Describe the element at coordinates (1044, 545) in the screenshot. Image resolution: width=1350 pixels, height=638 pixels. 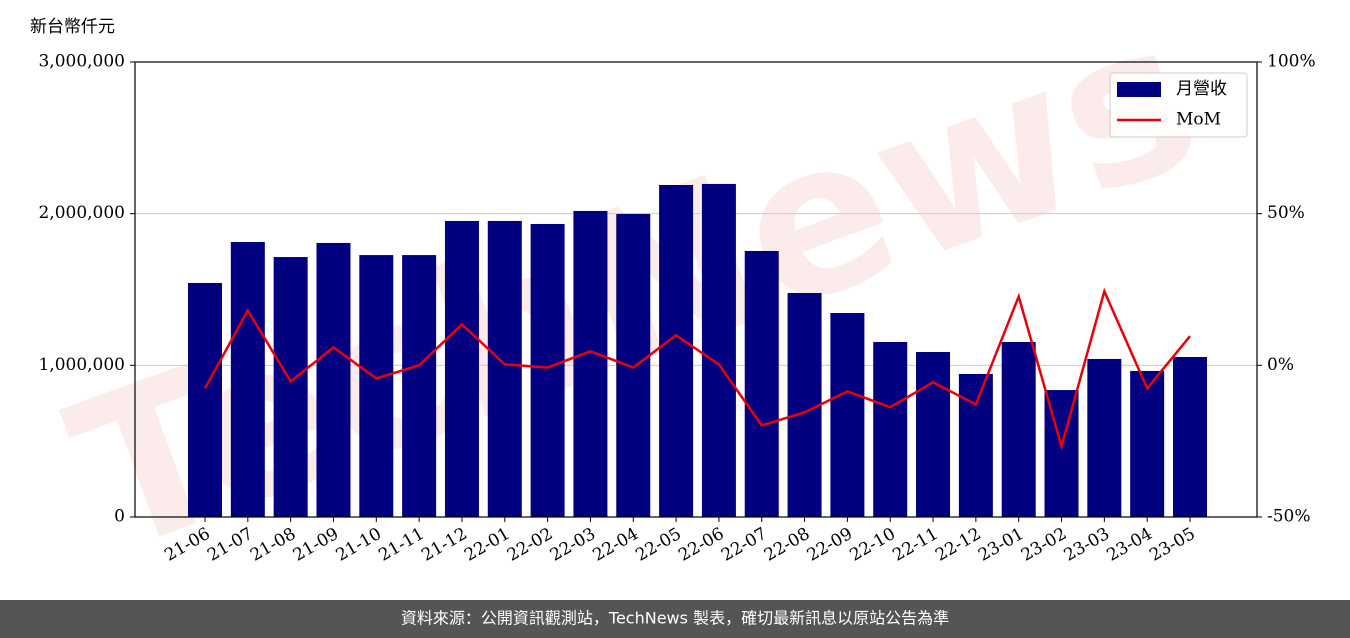
I see `x-tick-label: 23-02` at that location.